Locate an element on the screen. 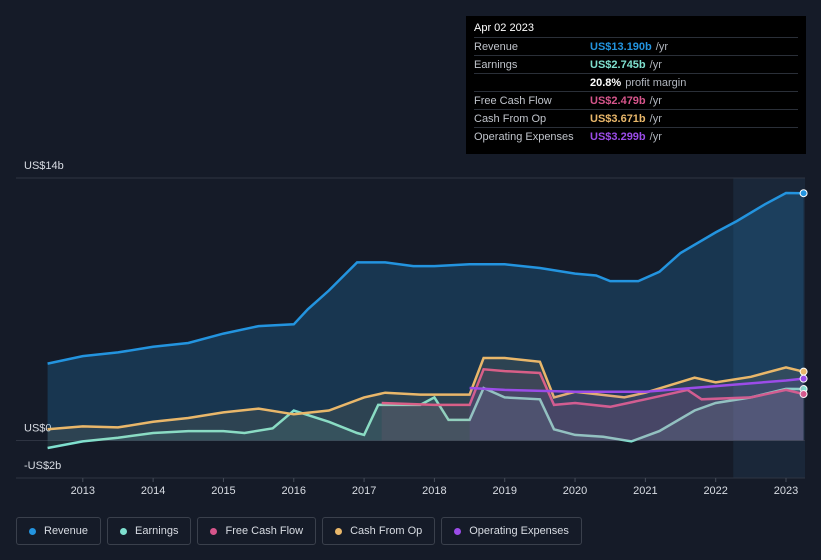 The image size is (821, 560). tooltip-label: Revenue is located at coordinates (496, 46).